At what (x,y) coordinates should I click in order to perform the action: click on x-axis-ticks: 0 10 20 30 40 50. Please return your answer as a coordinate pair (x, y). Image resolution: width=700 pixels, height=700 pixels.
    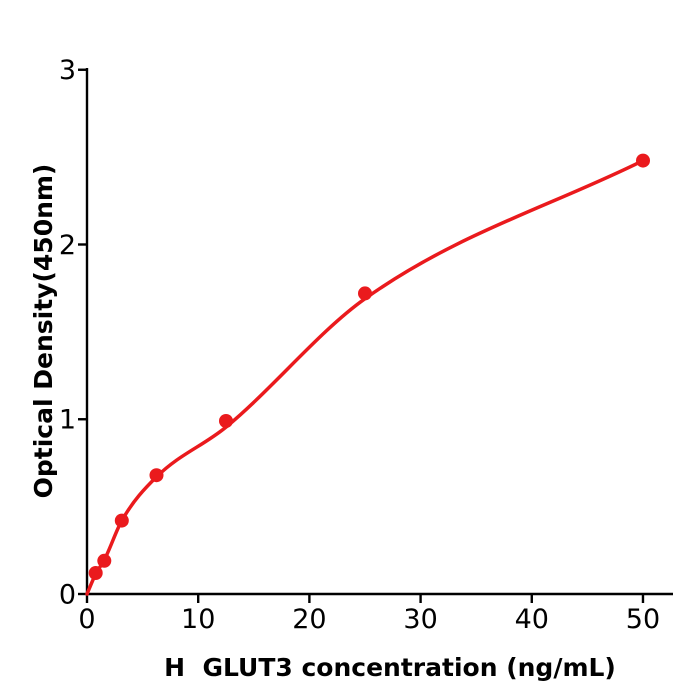
    Looking at the image, I should click on (369, 614).